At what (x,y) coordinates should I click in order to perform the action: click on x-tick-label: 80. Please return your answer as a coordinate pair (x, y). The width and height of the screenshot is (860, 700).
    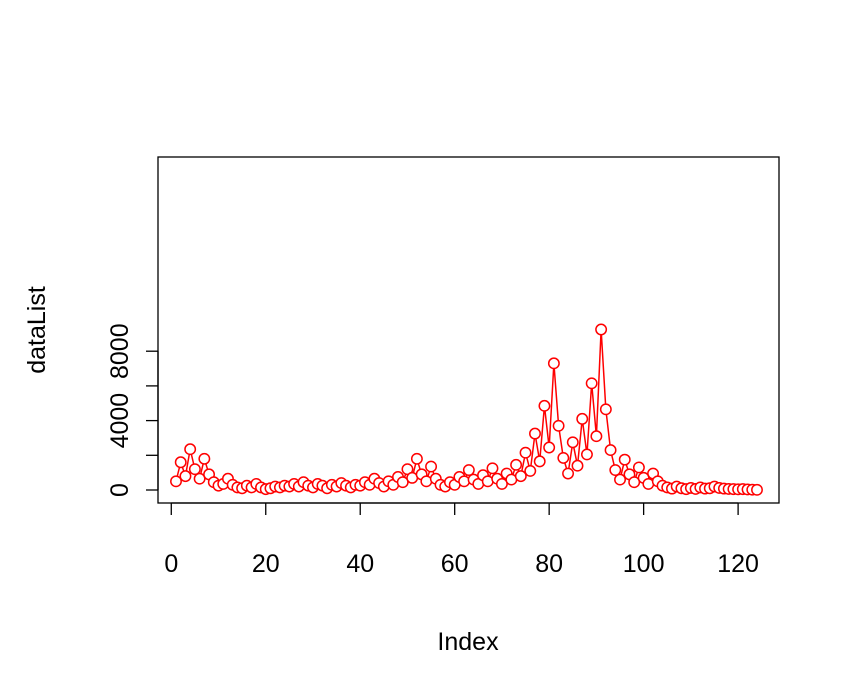
    Looking at the image, I should click on (549, 564).